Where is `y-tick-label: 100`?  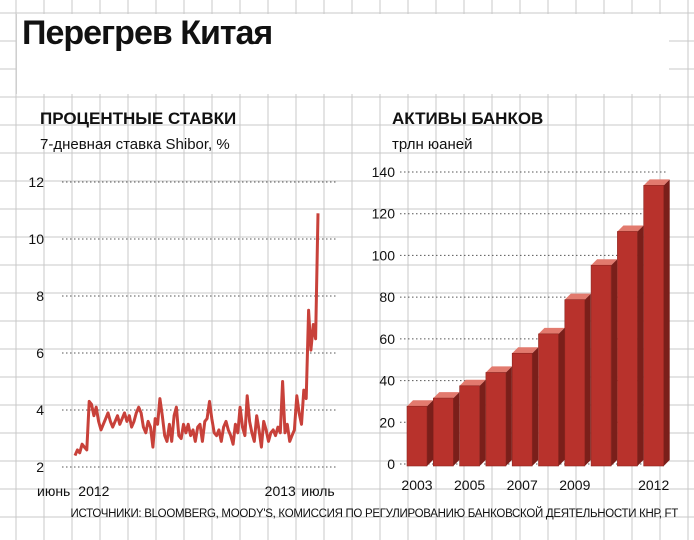
y-tick-label: 100 is located at coordinates (384, 255).